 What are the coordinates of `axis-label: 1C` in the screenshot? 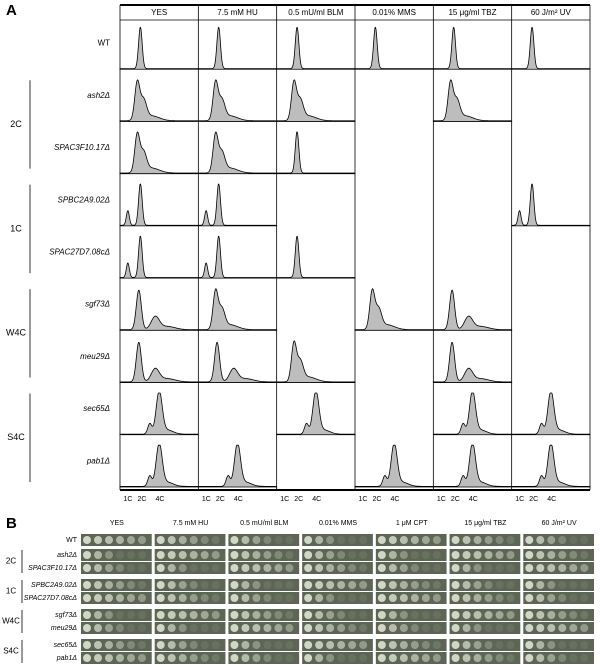 It's located at (206, 499).